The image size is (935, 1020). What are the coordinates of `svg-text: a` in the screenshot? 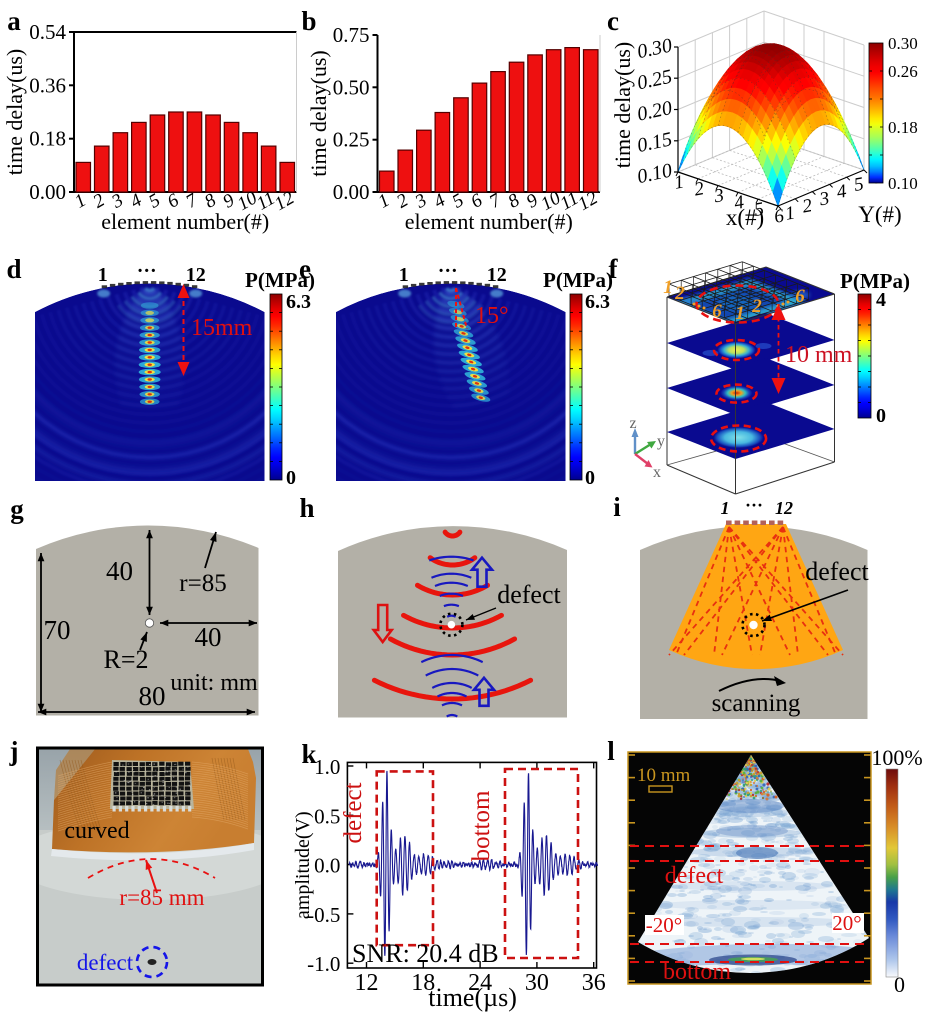 It's located at (14, 21).